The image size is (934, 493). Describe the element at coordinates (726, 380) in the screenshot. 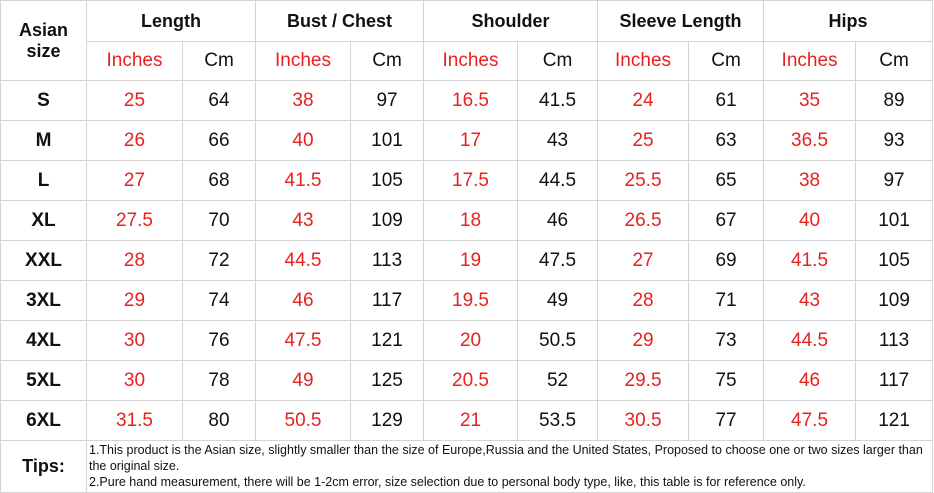

I see `measure-cell: 75` at that location.